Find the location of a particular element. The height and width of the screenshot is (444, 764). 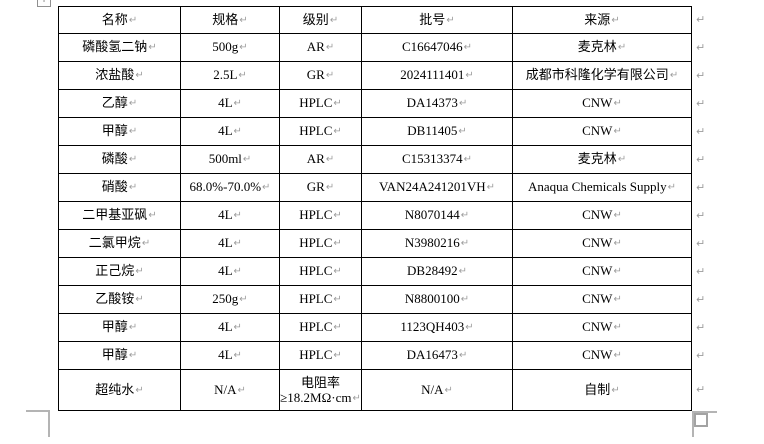

table-cell: 68.0%-70.0%↵ is located at coordinates (230, 187).